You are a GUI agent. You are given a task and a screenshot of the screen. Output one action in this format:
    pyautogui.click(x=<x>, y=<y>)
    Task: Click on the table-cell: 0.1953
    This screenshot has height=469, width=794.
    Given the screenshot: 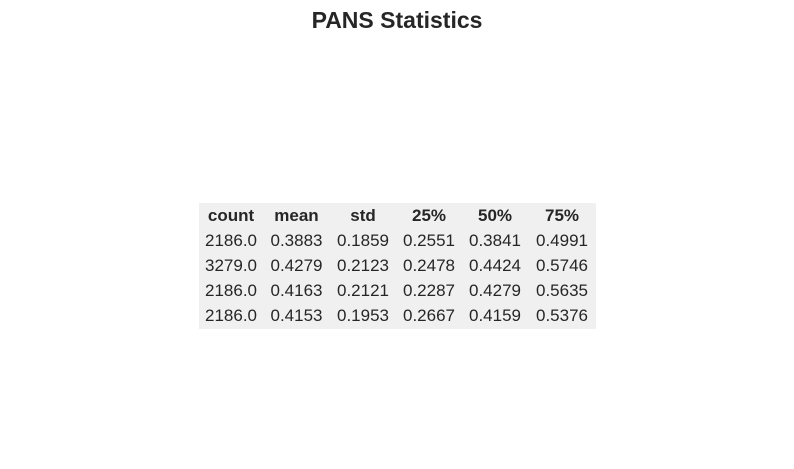 What is the action you would take?
    pyautogui.click(x=363, y=315)
    